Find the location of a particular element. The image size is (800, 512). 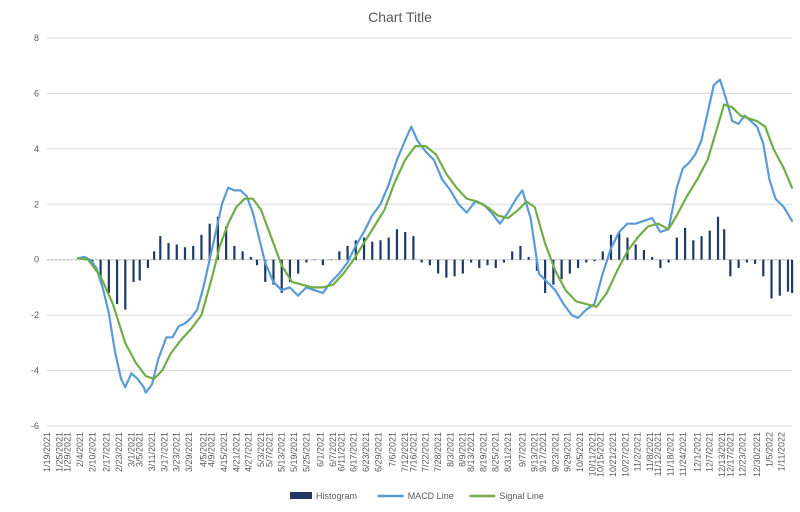

legend-item-signal-line: Signal Line is located at coordinates (506, 496).